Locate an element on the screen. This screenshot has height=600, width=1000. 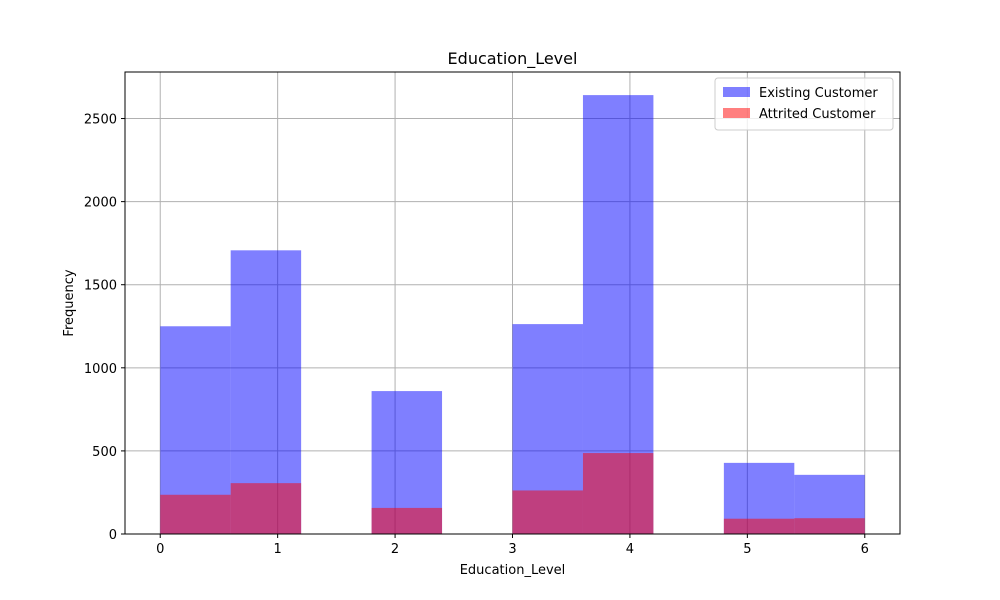
y-tick-label: 2000 is located at coordinates (100, 203).